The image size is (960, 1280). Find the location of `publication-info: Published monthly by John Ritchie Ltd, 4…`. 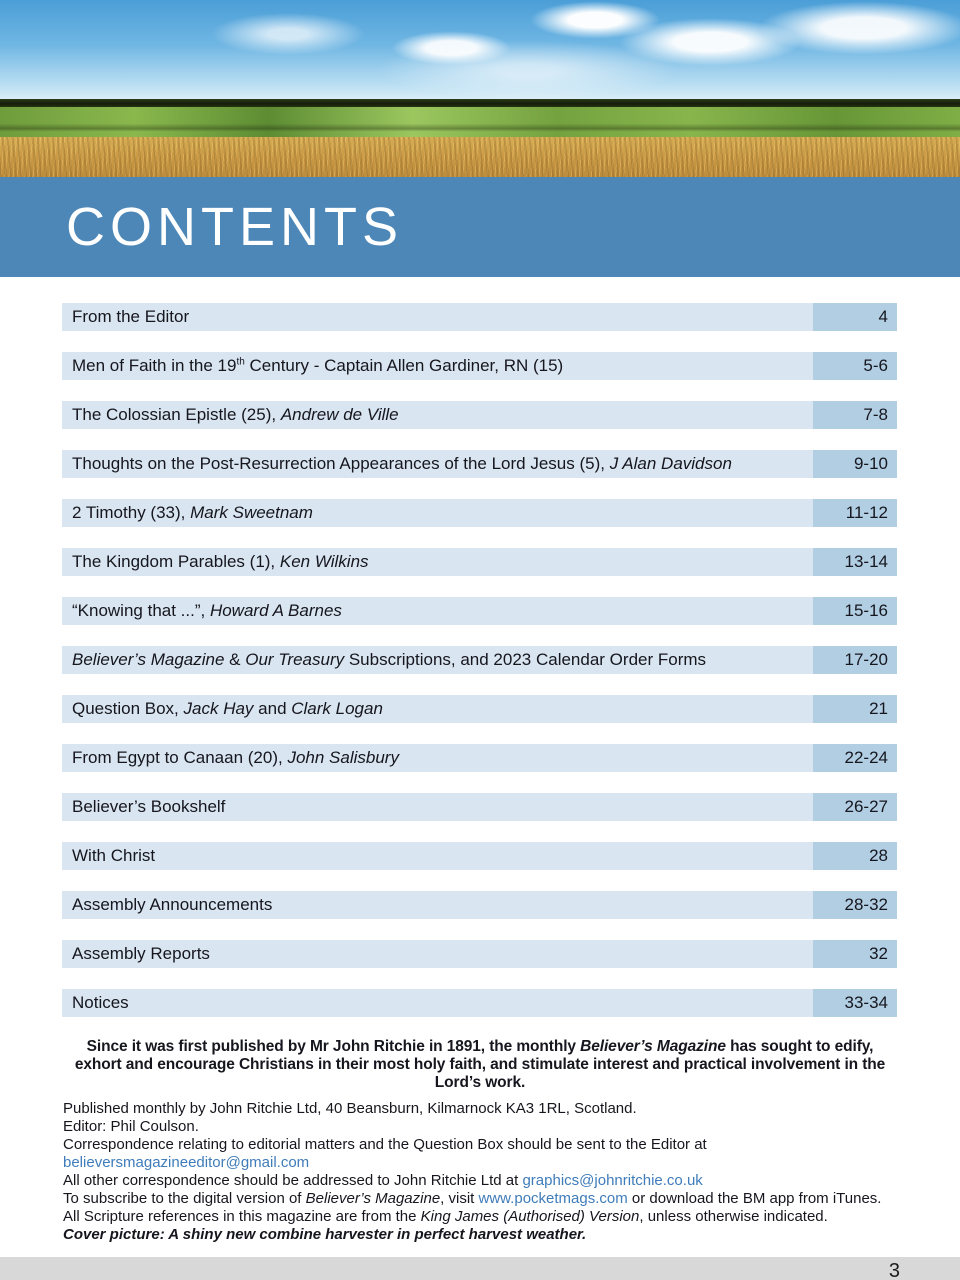

publication-info: Published monthly by John Ritchie Ltd, 4… is located at coordinates (491, 1172).